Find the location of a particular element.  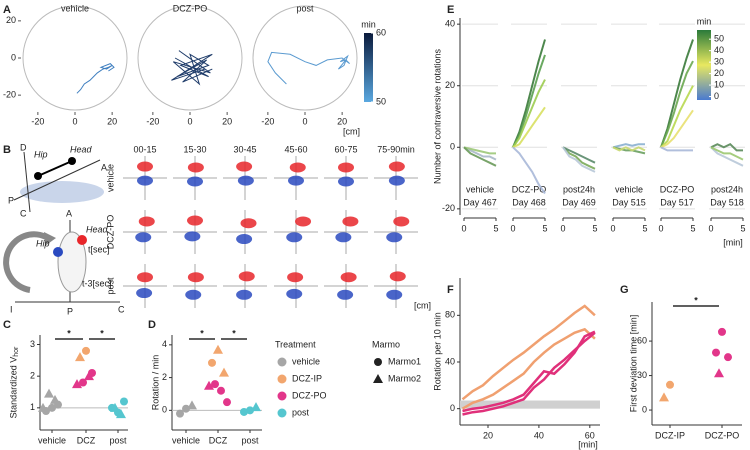

head-point is located at coordinates (72, 161).